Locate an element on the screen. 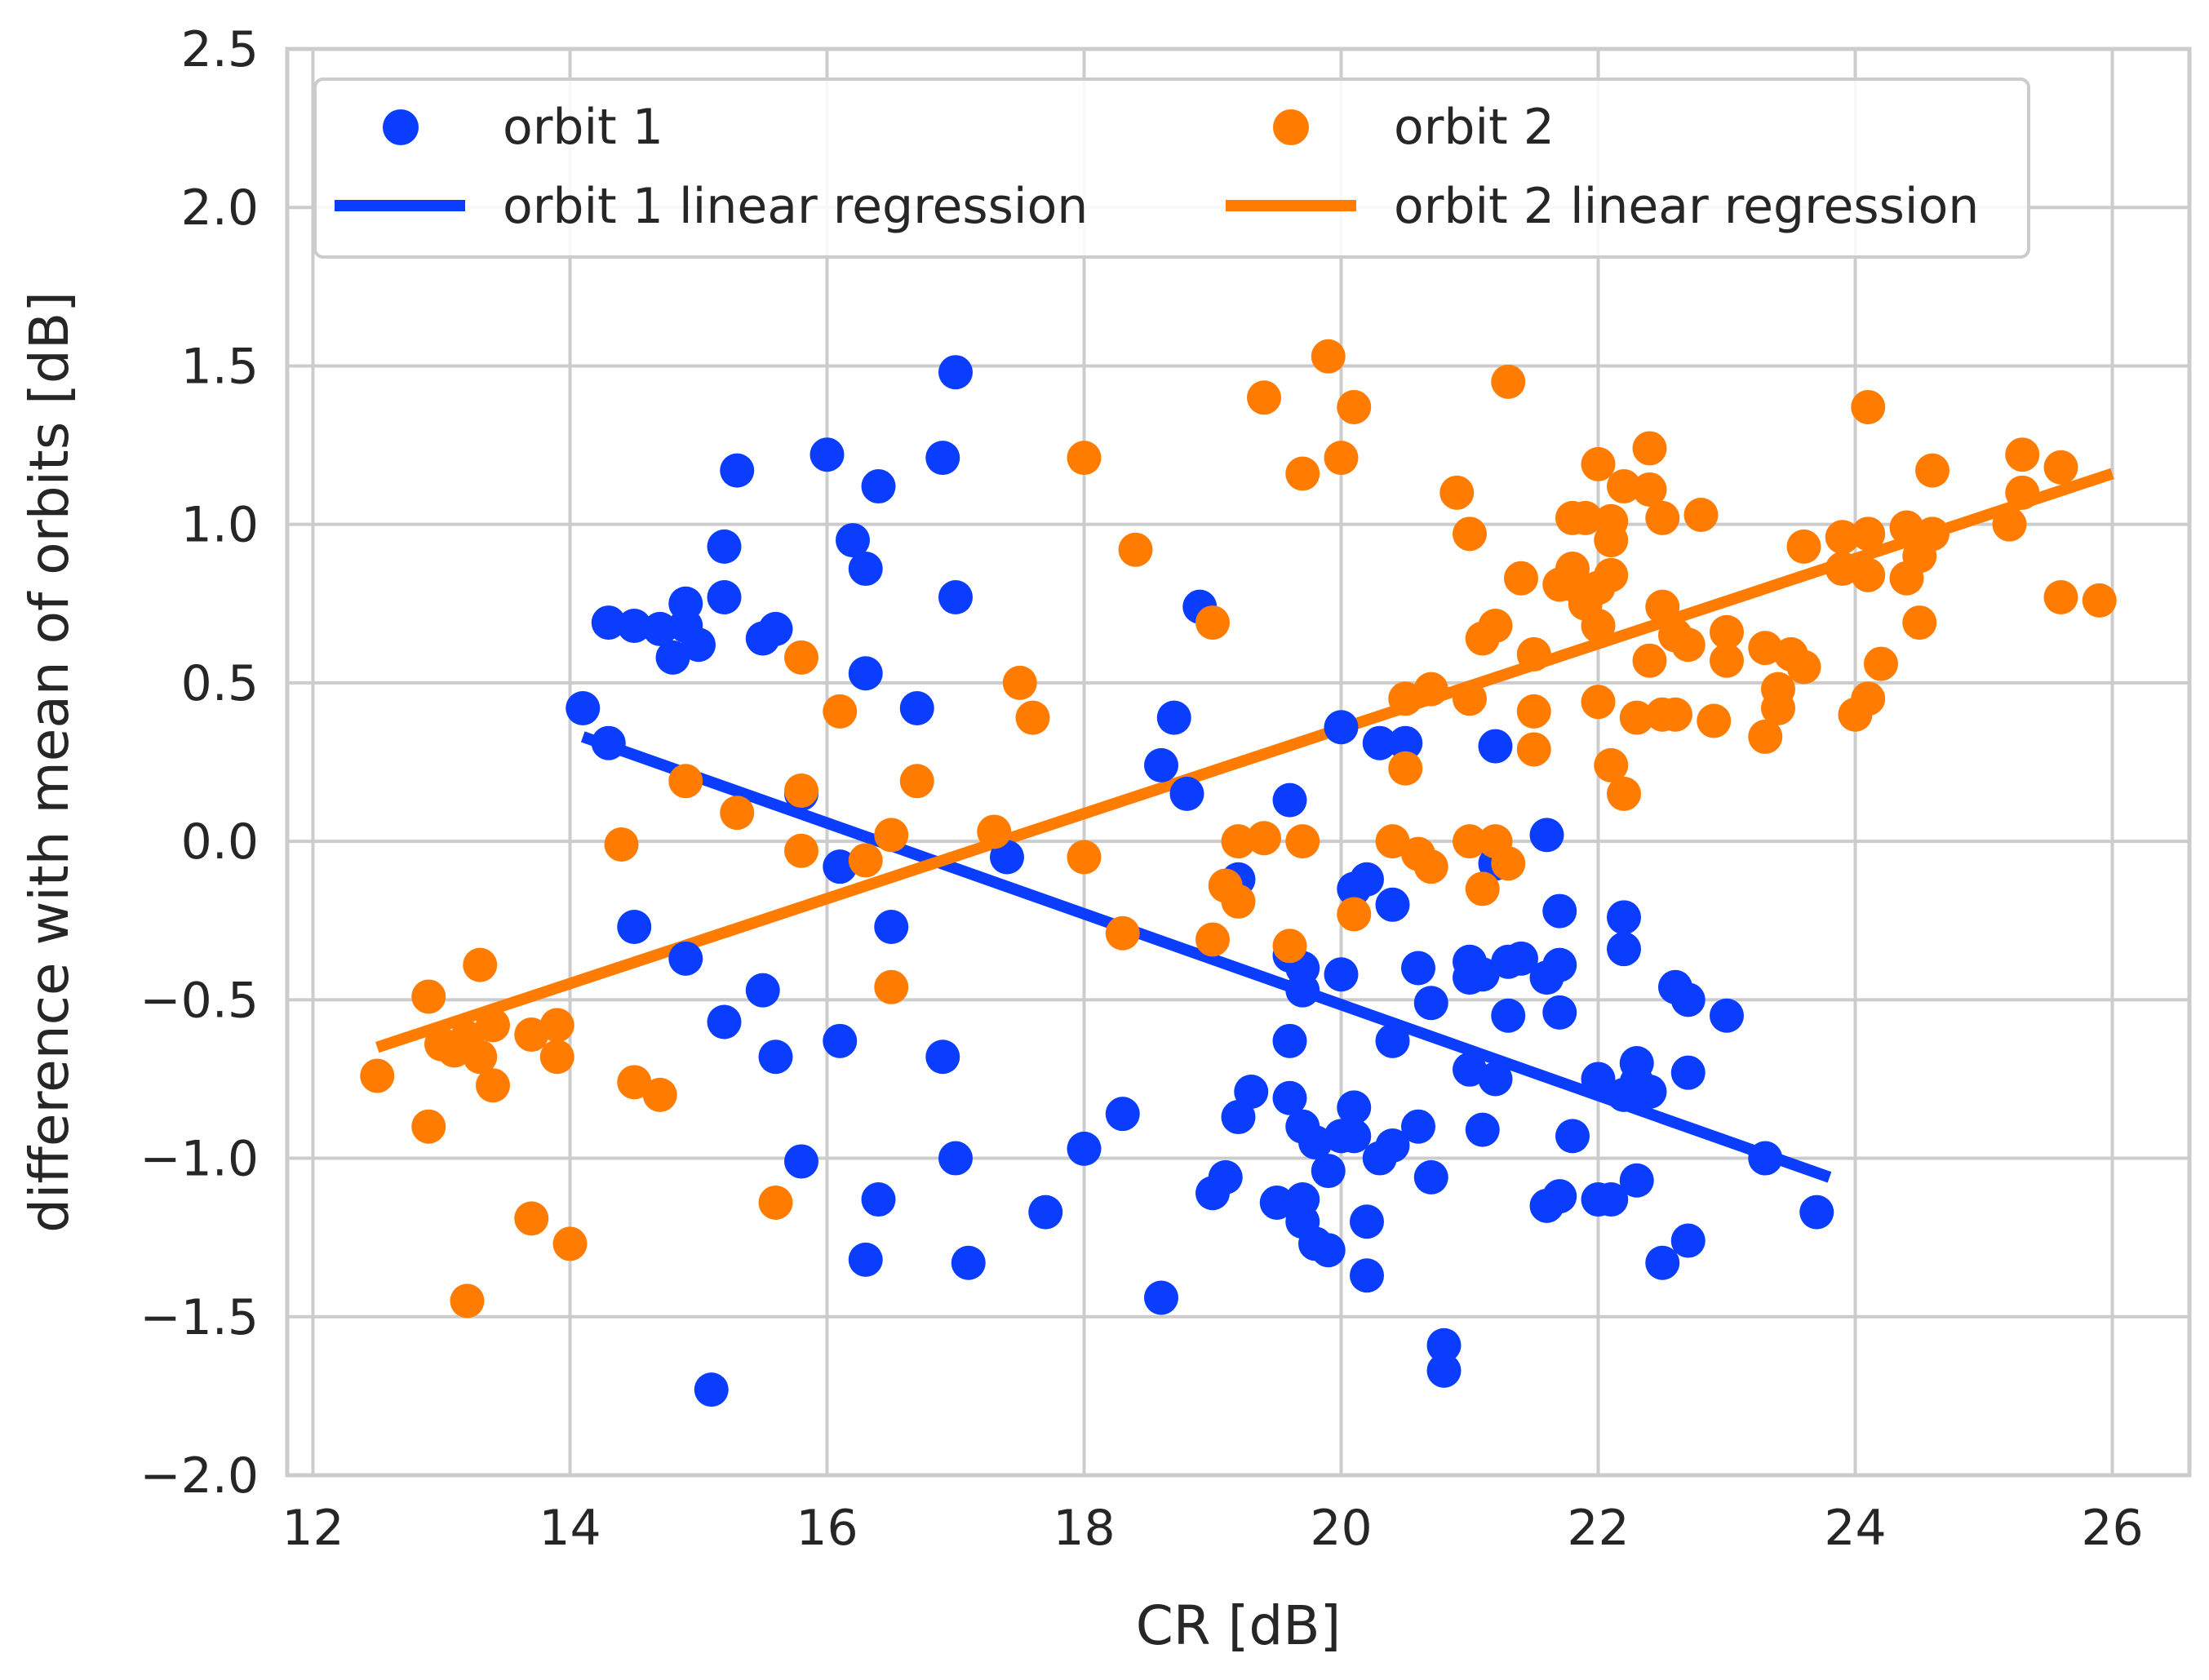  x-tick-label: 18 is located at coordinates (1084, 1528).